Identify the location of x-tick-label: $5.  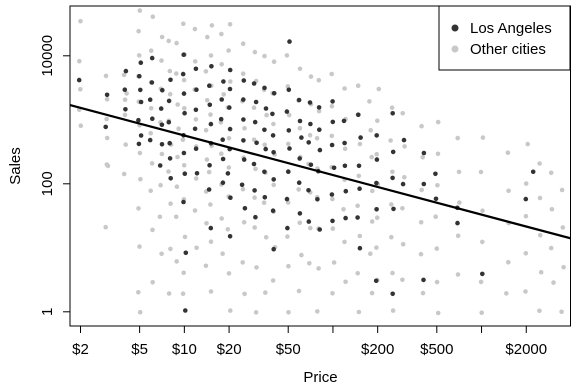
(139, 349).